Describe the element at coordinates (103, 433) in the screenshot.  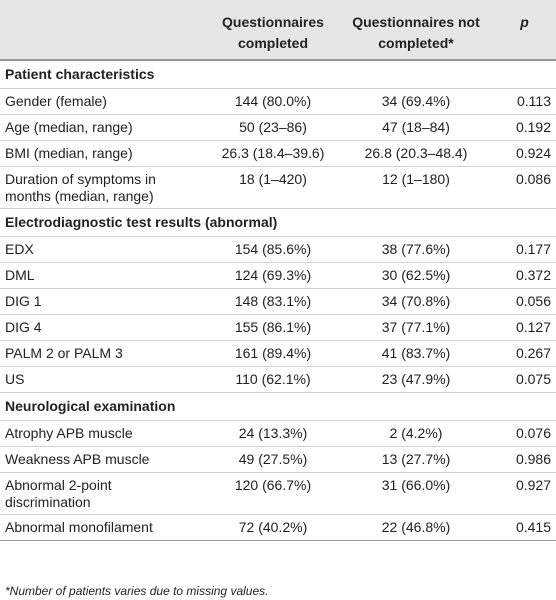
I see `row-label: Atrophy APB muscle` at that location.